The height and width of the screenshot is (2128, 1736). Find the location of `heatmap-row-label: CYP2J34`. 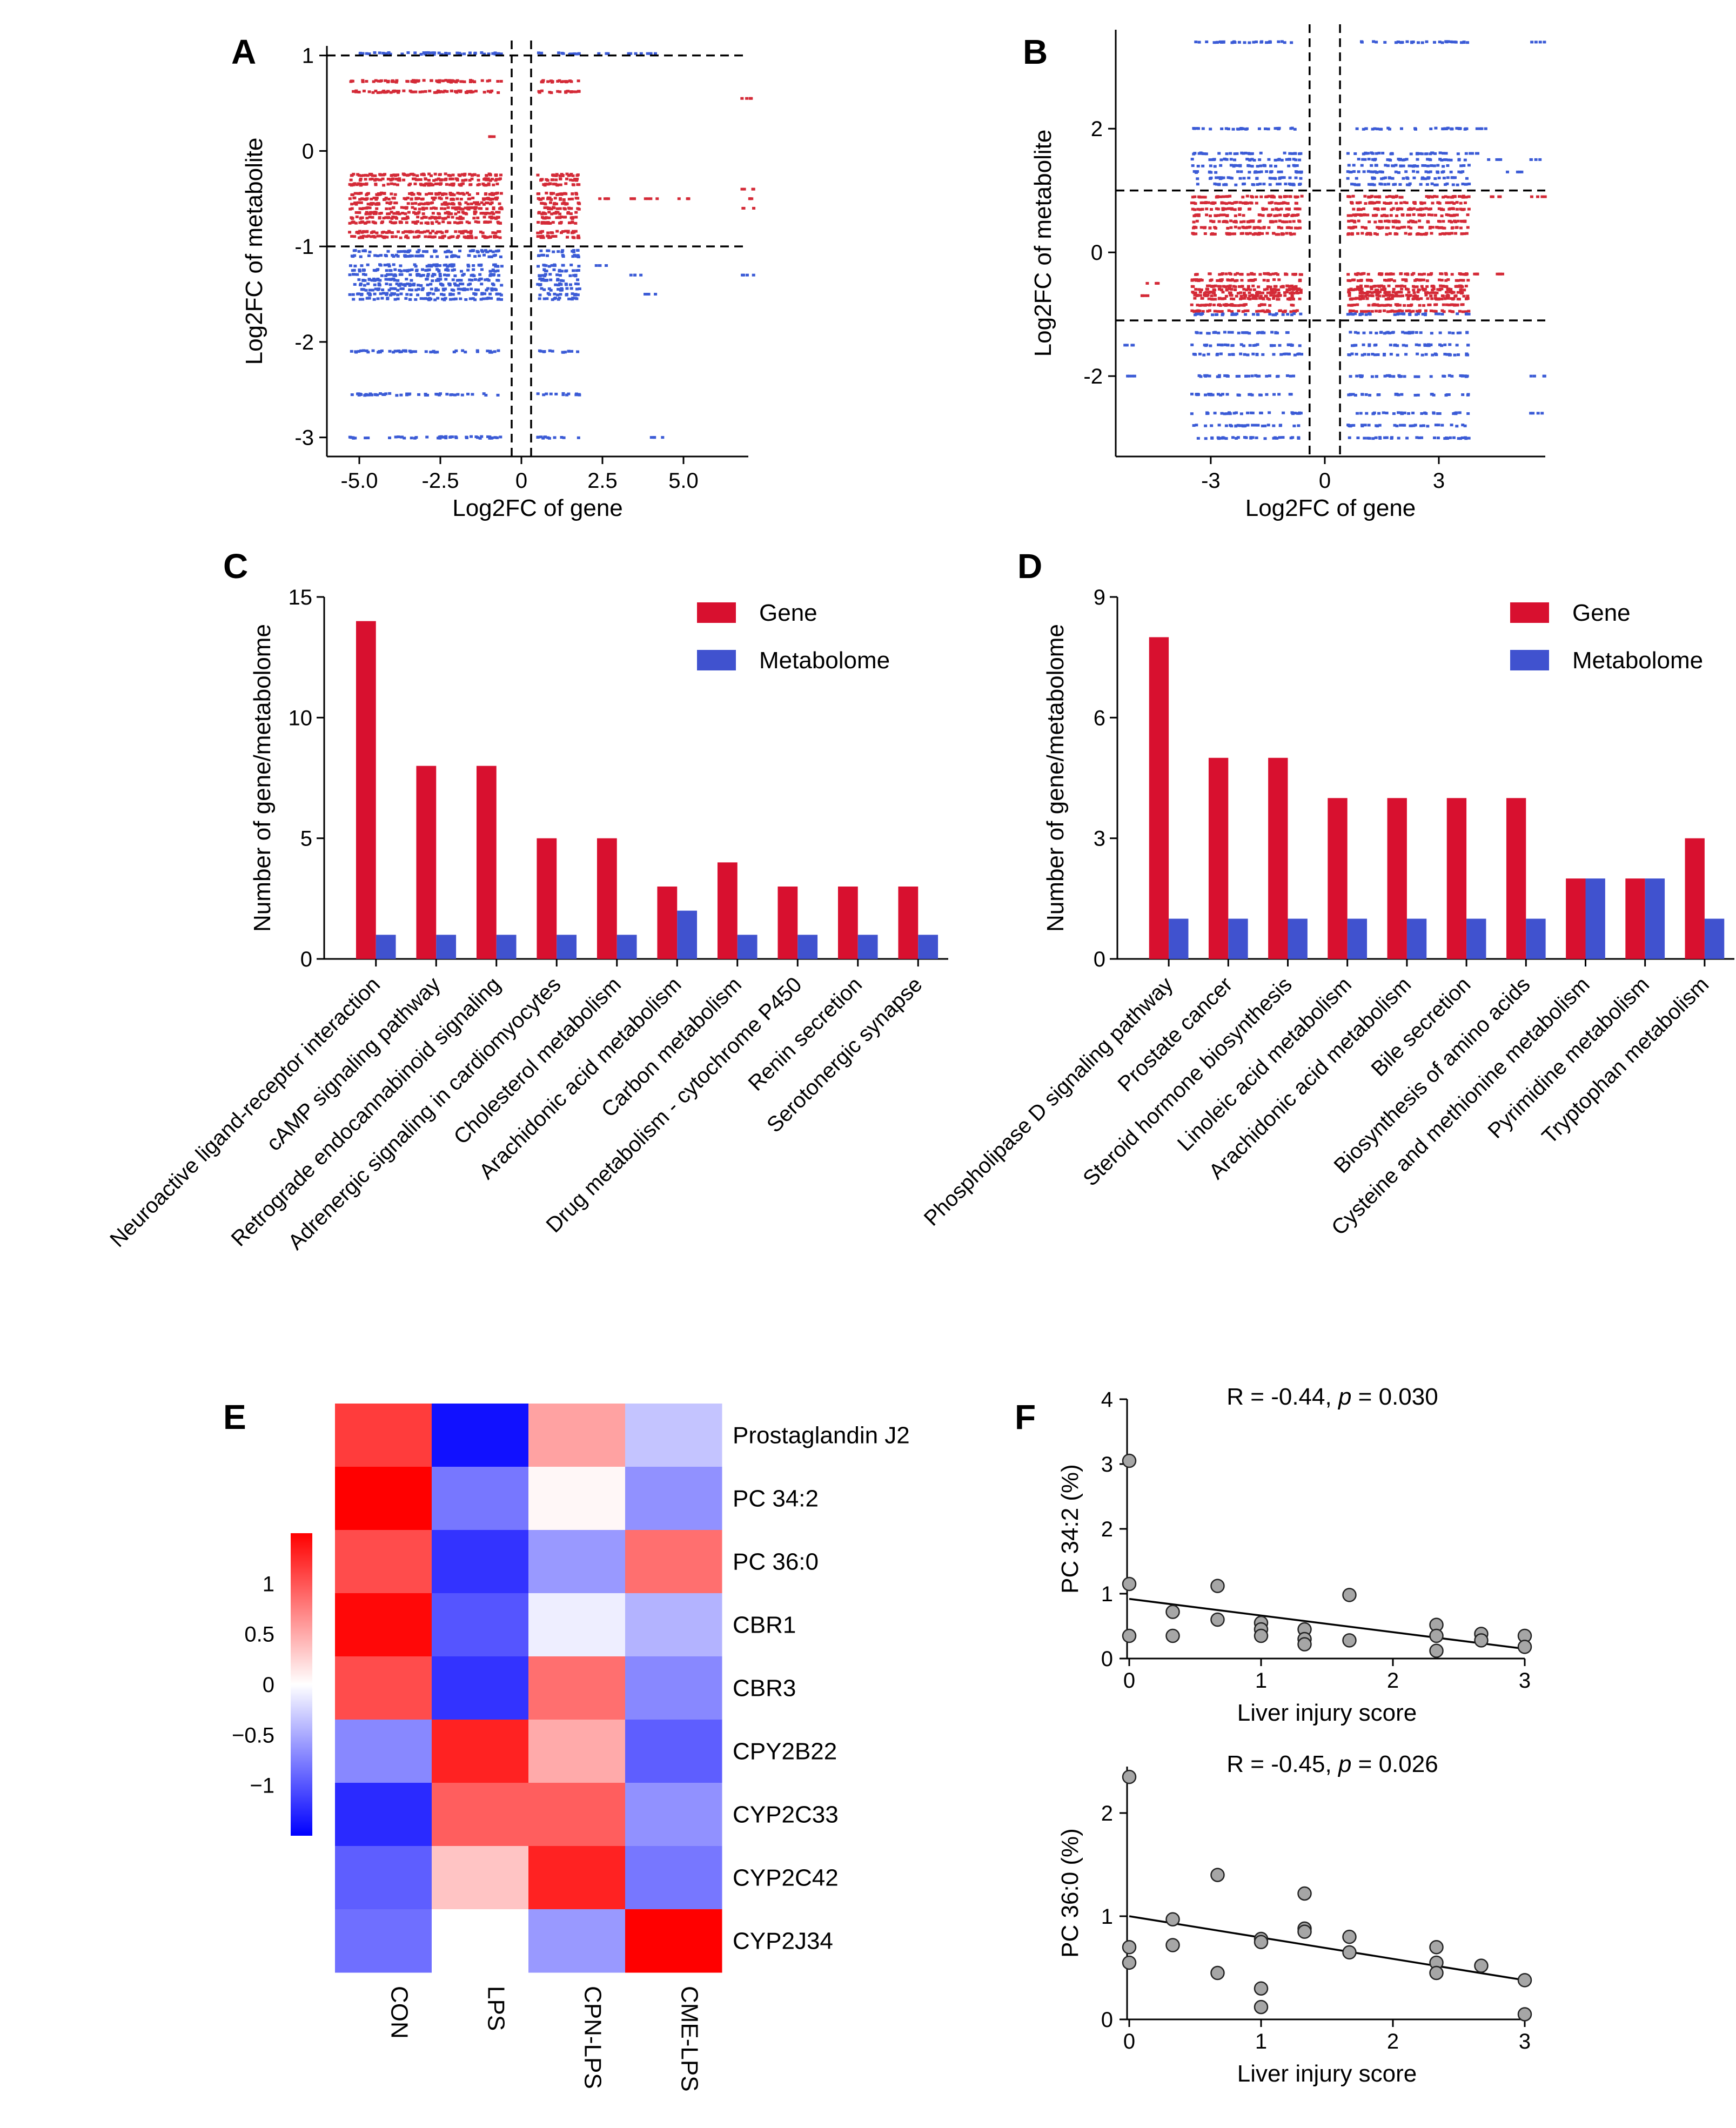

heatmap-row-label: CYP2J34 is located at coordinates (783, 1941).